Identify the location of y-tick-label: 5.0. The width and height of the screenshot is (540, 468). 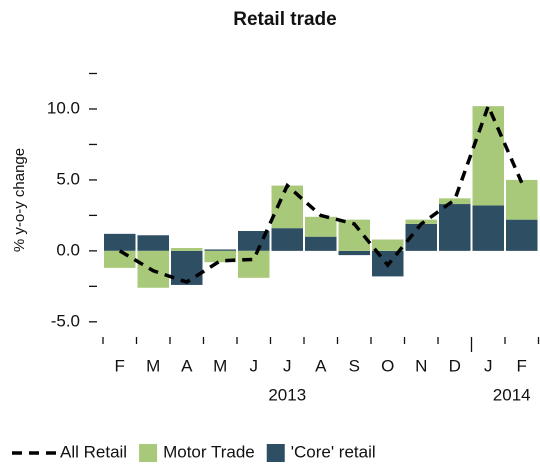
(68, 178).